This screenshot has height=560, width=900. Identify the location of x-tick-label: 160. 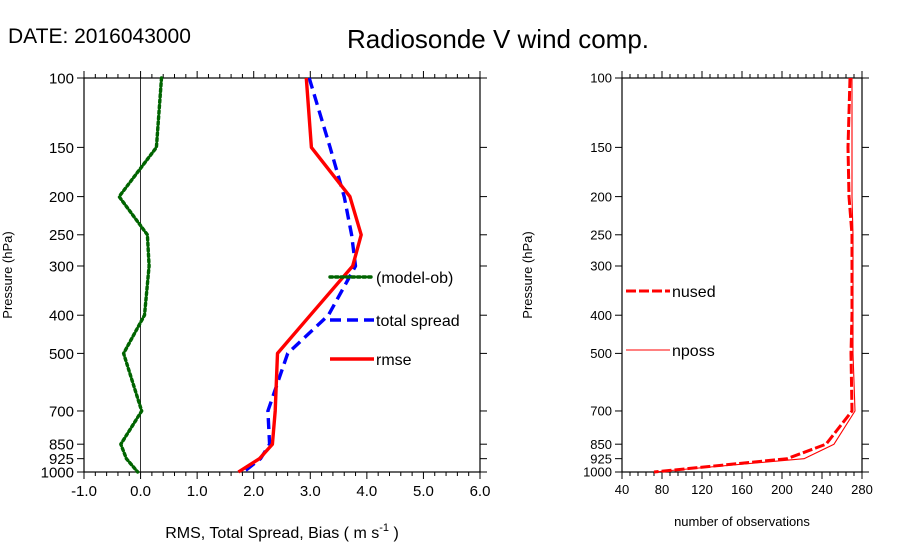
(742, 489).